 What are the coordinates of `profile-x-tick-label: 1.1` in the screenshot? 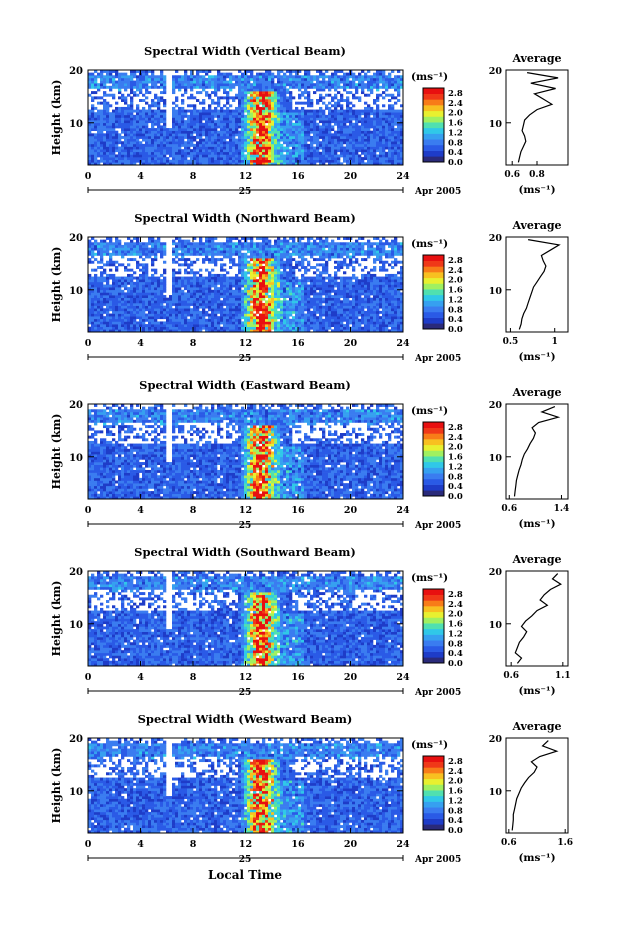 It's located at (563, 676).